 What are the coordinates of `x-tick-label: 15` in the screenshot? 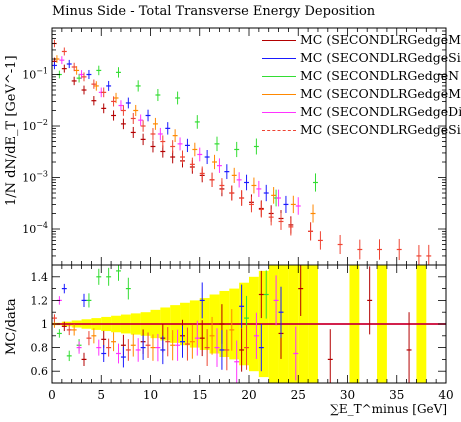 It's located at (199, 395).